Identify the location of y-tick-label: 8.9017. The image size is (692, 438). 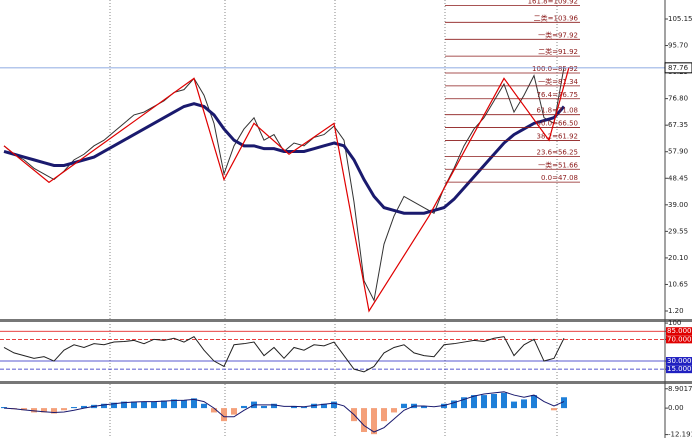
(680, 389).